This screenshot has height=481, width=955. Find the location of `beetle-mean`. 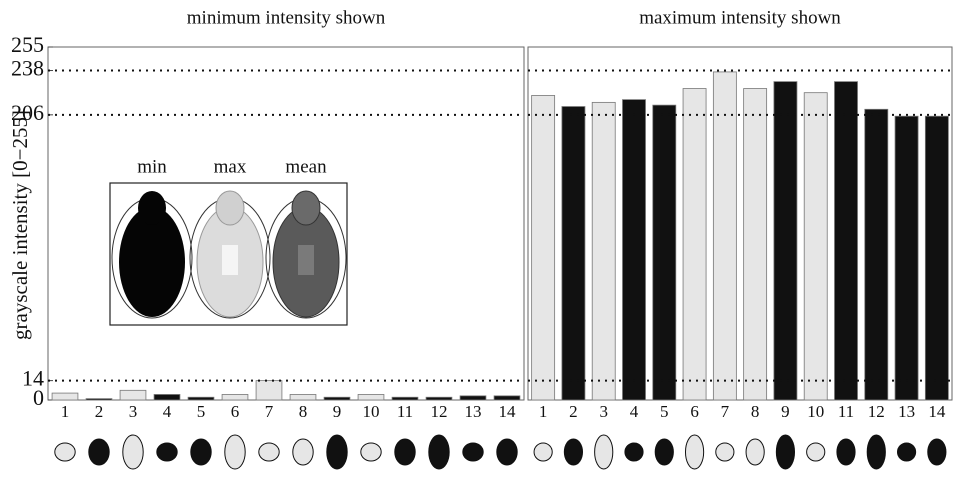

beetle-mean is located at coordinates (306, 254).